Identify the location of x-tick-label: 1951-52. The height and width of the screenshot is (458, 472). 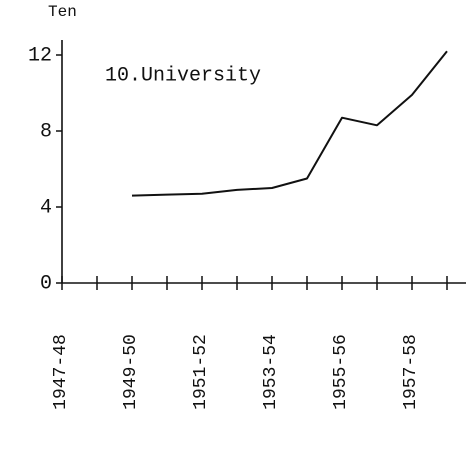
(201, 372).